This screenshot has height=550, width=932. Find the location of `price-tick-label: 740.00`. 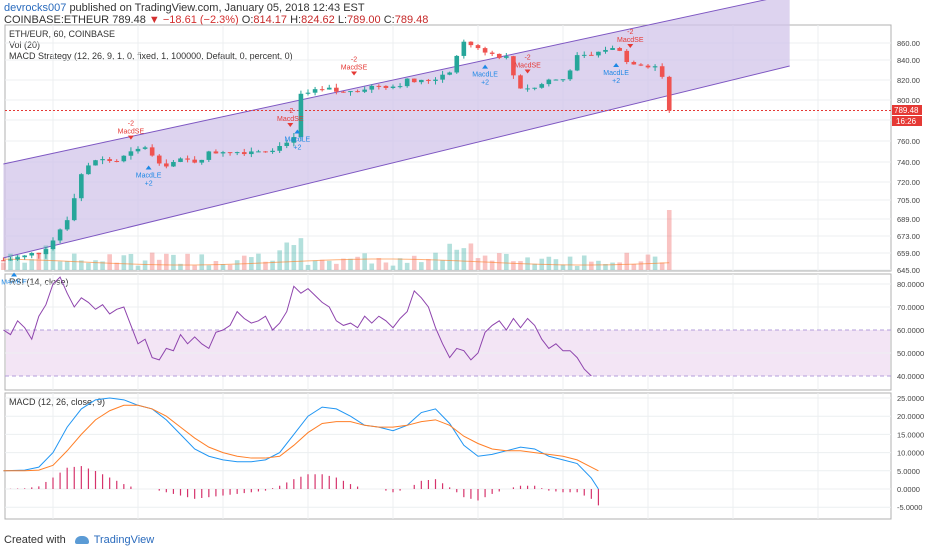

price-tick-label: 740.00 is located at coordinates (908, 162).